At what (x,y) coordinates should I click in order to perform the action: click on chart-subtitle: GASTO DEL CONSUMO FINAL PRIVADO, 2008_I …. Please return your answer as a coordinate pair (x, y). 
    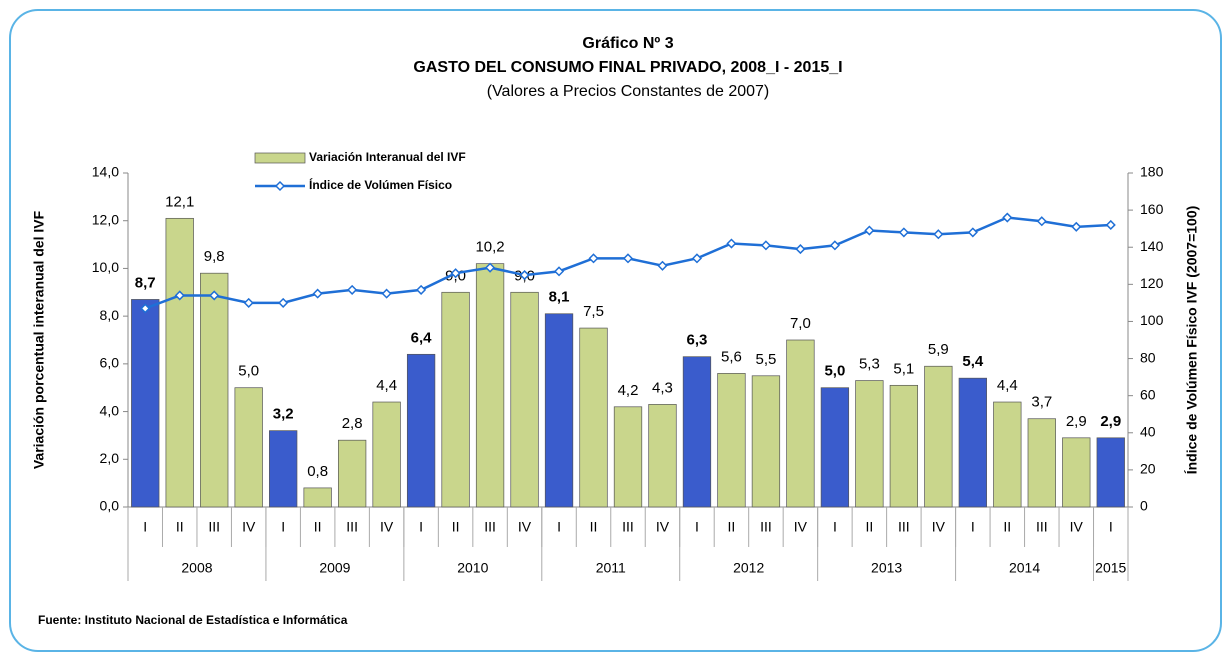
    Looking at the image, I should click on (627, 67).